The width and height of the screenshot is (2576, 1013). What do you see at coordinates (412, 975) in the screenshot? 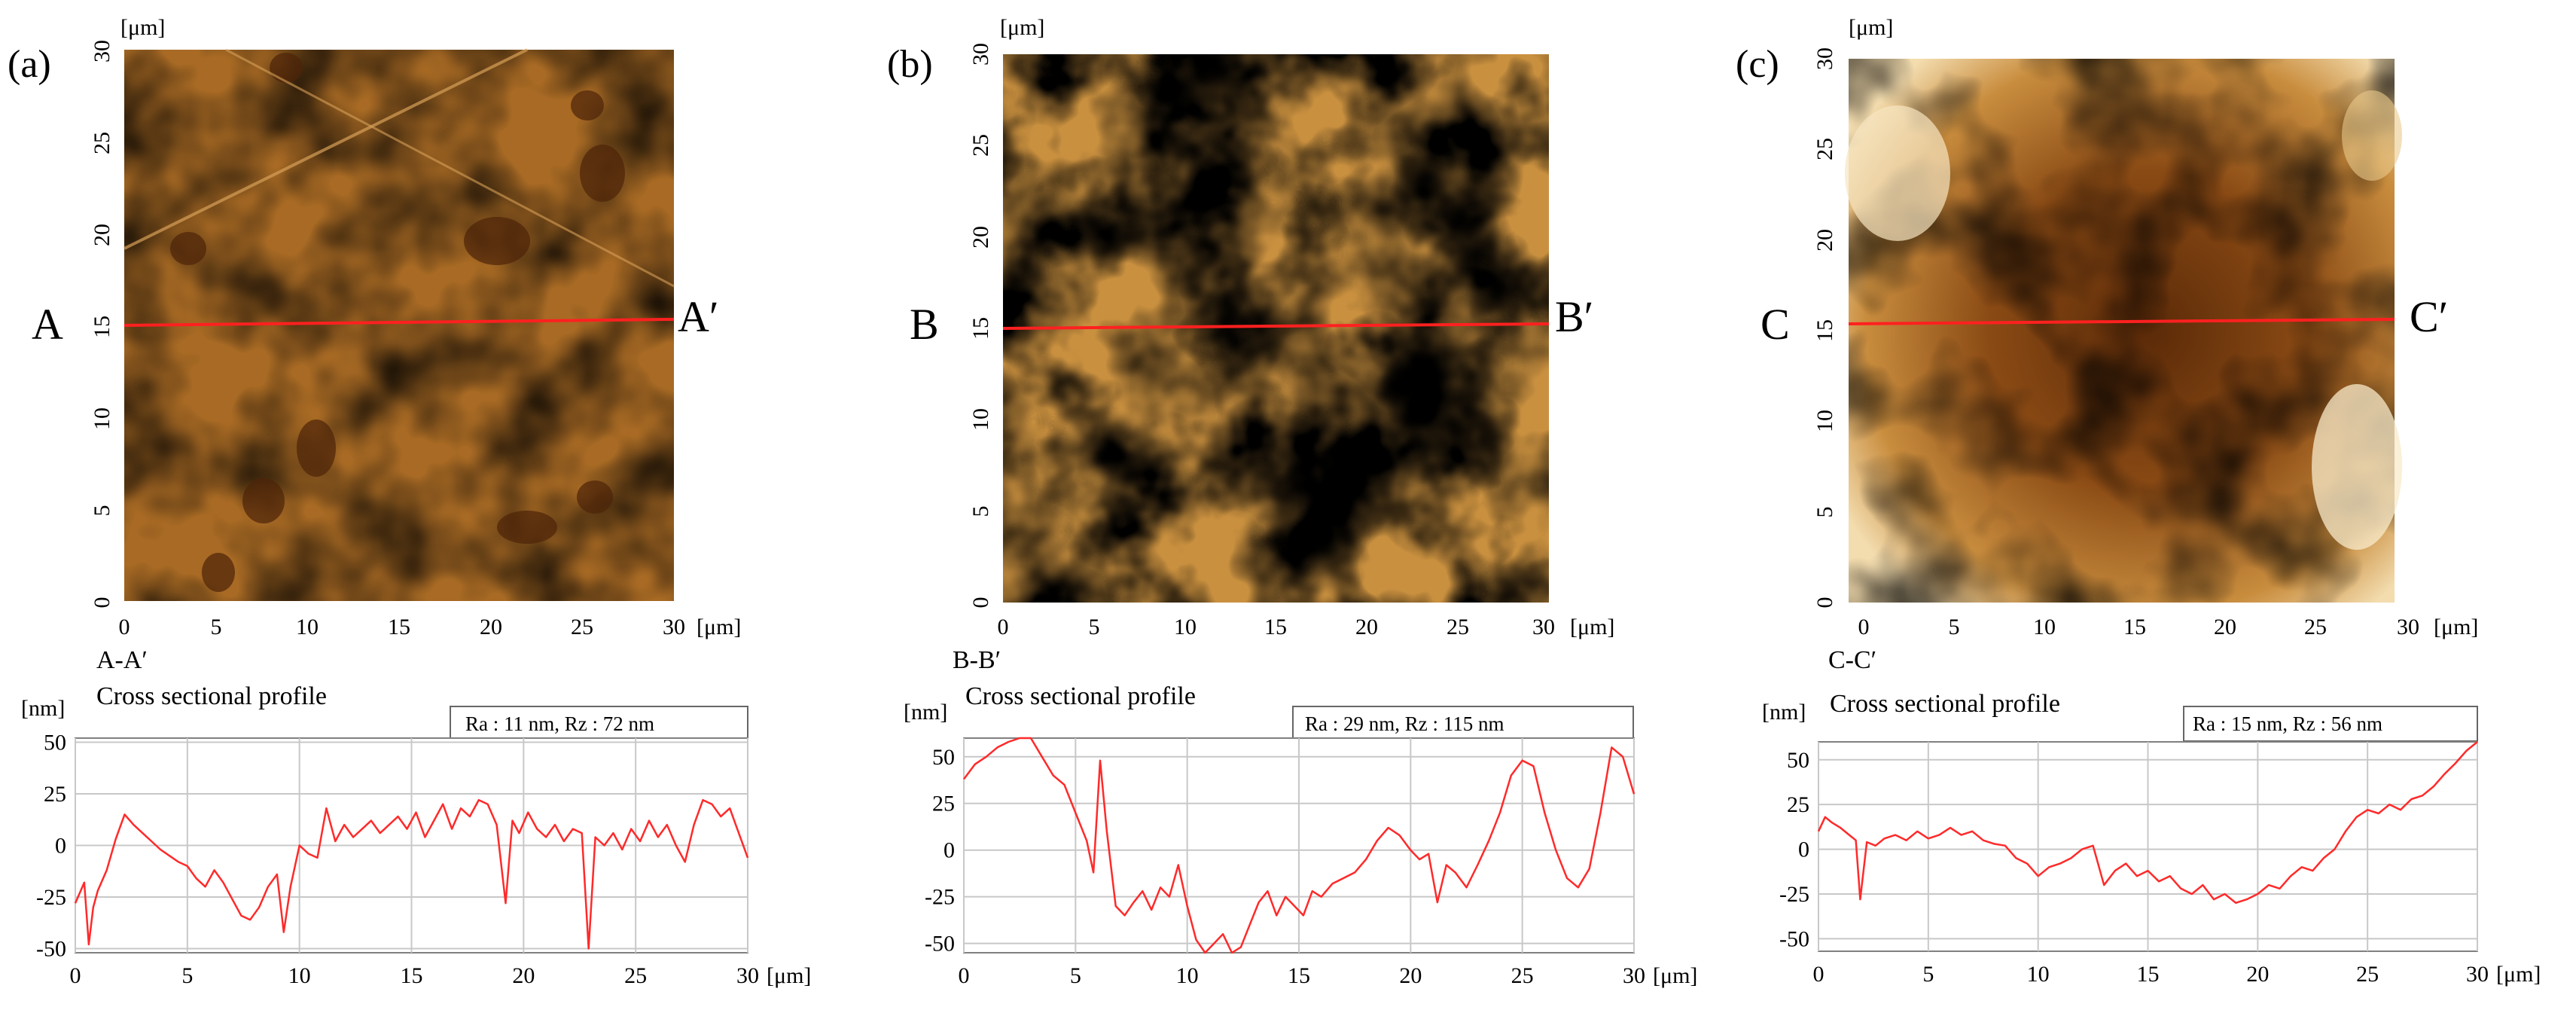
I see `profile-xtick: 15` at bounding box center [412, 975].